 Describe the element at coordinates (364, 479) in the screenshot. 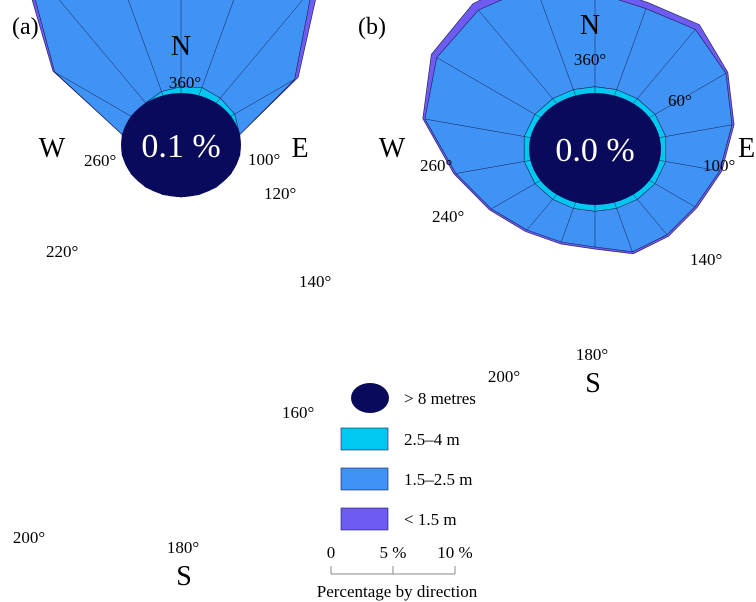

I see `legend-swatch-1-5-2-5m` at that location.